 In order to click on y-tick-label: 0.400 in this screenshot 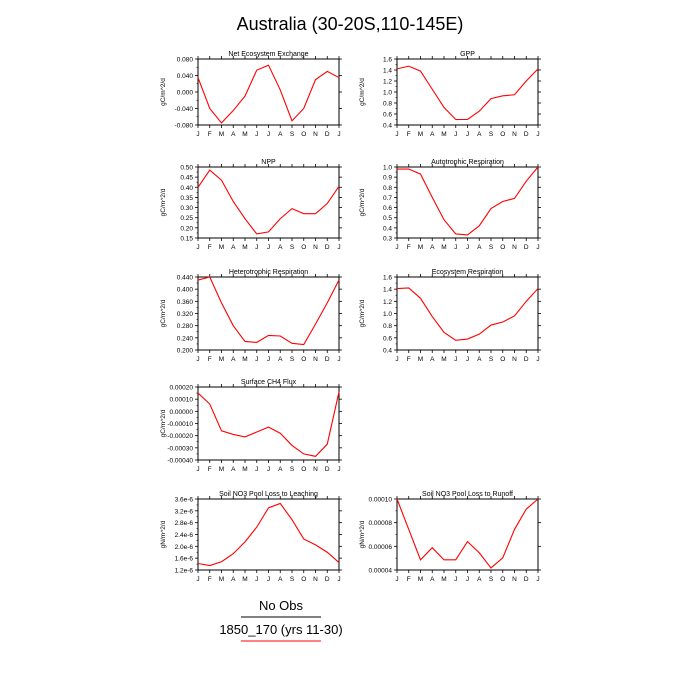, I will do `click(185, 290)`.